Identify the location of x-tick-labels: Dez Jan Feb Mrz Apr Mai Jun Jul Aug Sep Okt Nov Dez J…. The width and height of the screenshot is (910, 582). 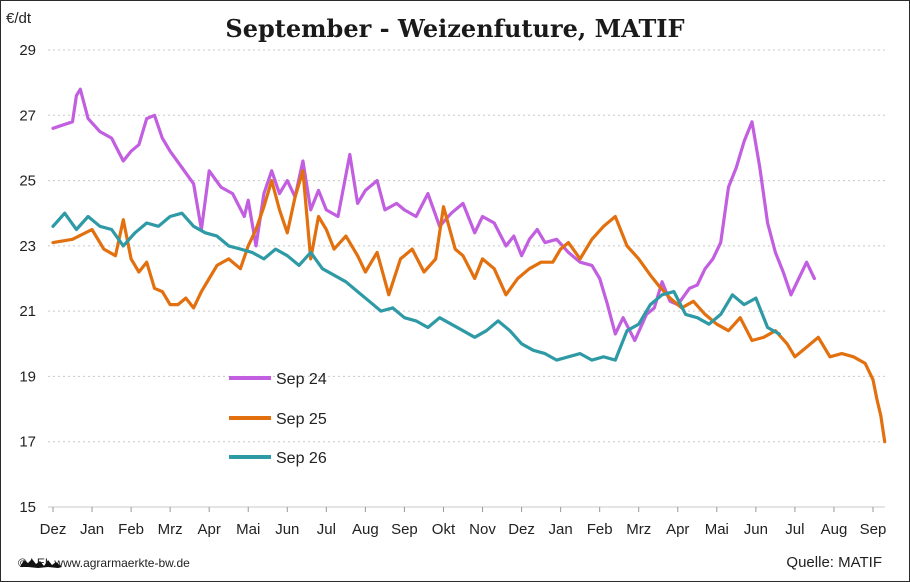
(463, 522).